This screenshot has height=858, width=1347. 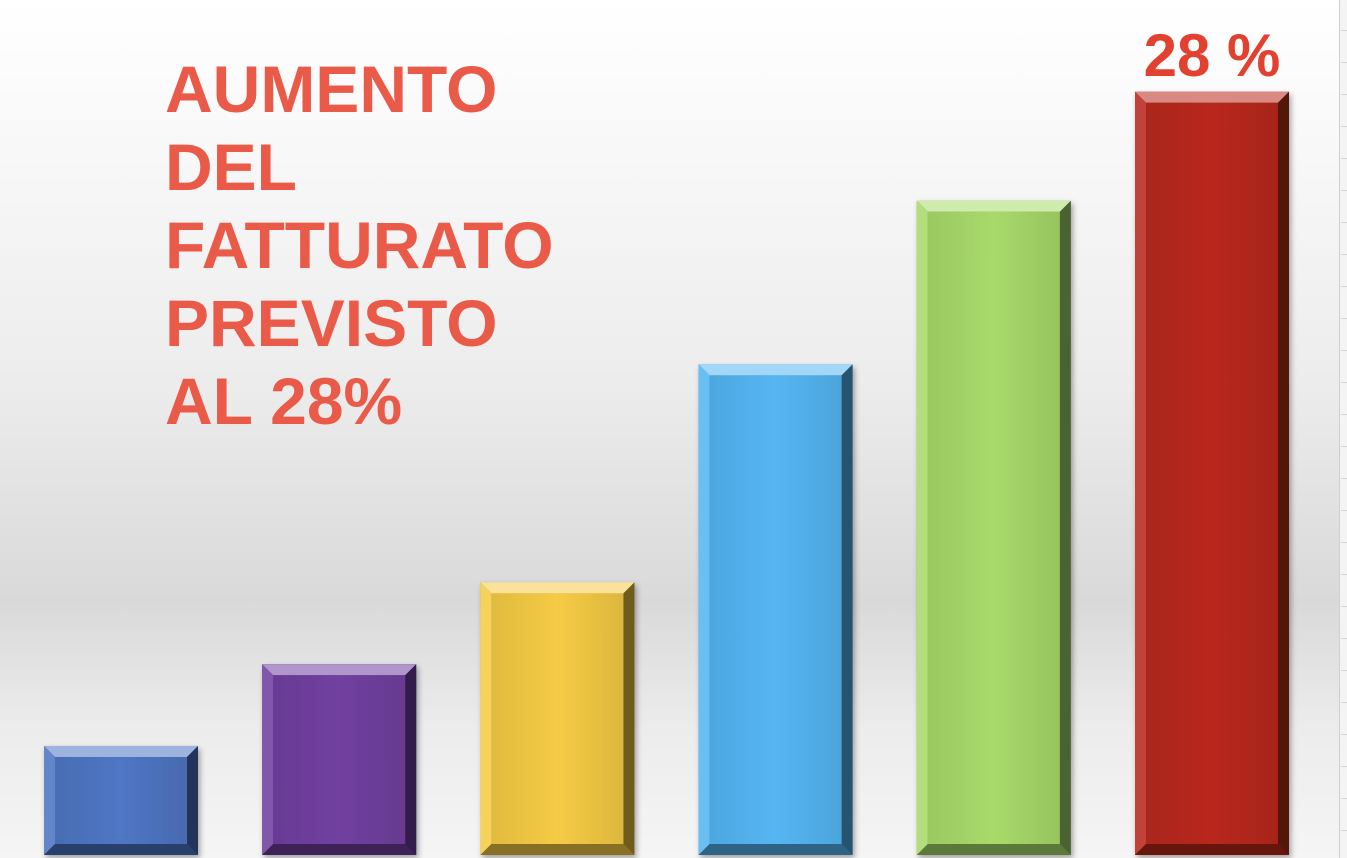 What do you see at coordinates (284, 401) in the screenshot?
I see `title-line-5: AL 28%` at bounding box center [284, 401].